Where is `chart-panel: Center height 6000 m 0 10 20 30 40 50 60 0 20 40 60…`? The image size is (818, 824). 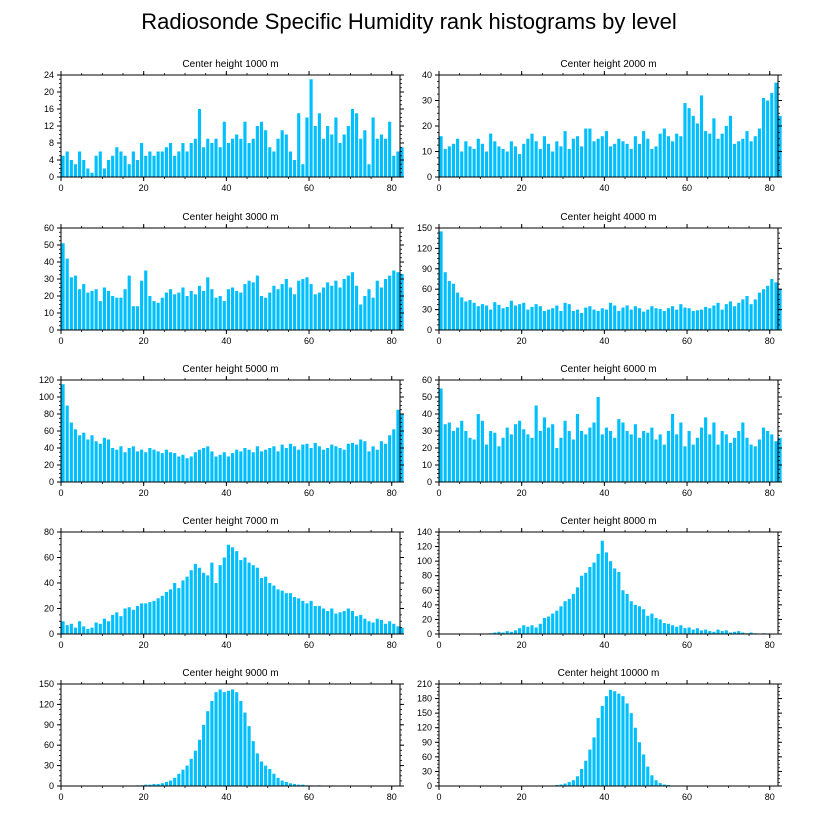
chart-panel: Center height 6000 m 0 10 20 30 40 50 60 0 20 40 60… is located at coordinates (602, 431).